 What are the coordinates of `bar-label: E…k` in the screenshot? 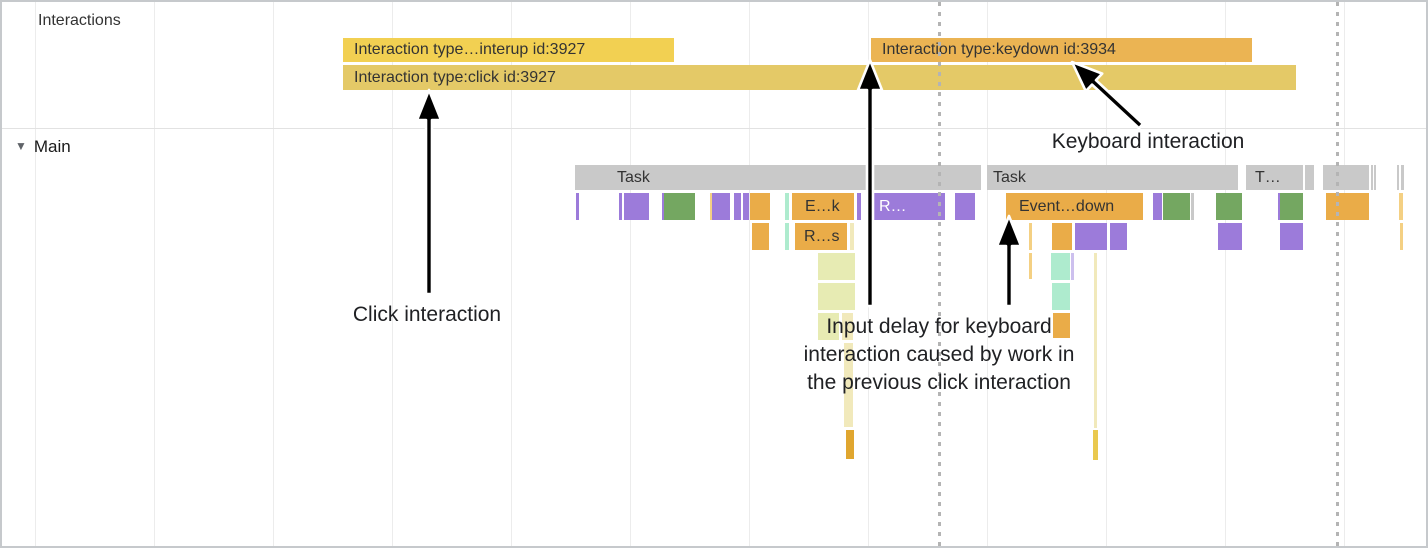 It's located at (822, 206).